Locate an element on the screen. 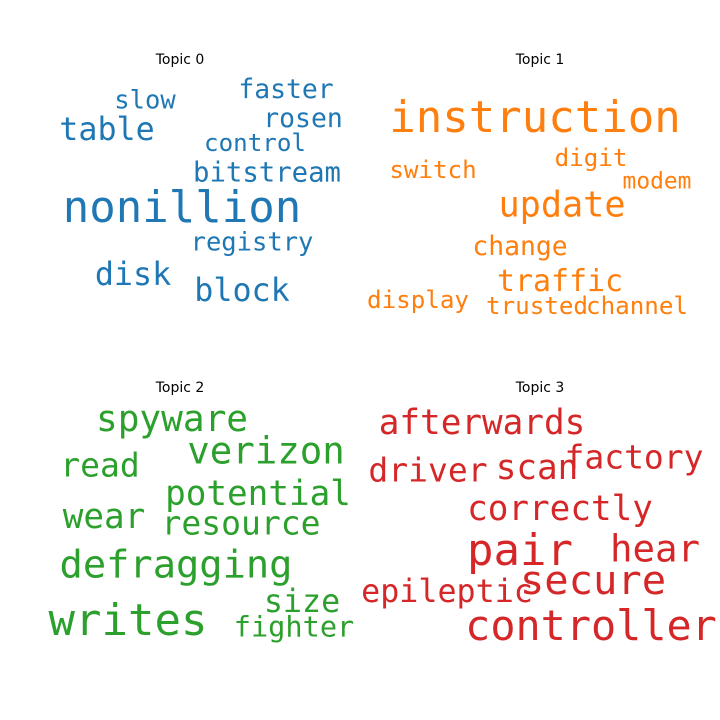  word: verizon is located at coordinates (266, 450).